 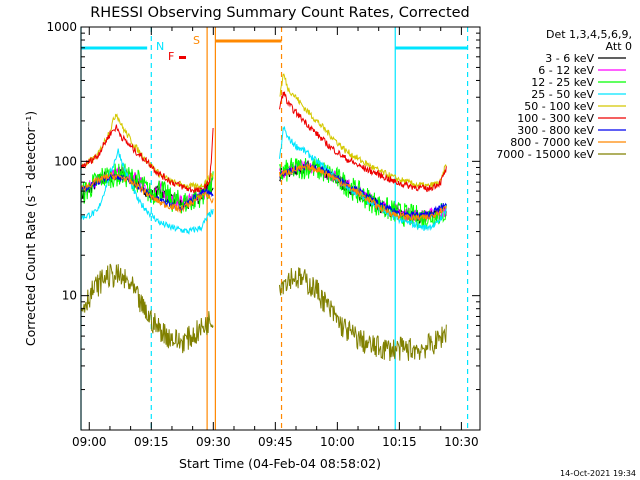 What do you see at coordinates (182, 57) in the screenshot?
I see `flare-marker` at bounding box center [182, 57].